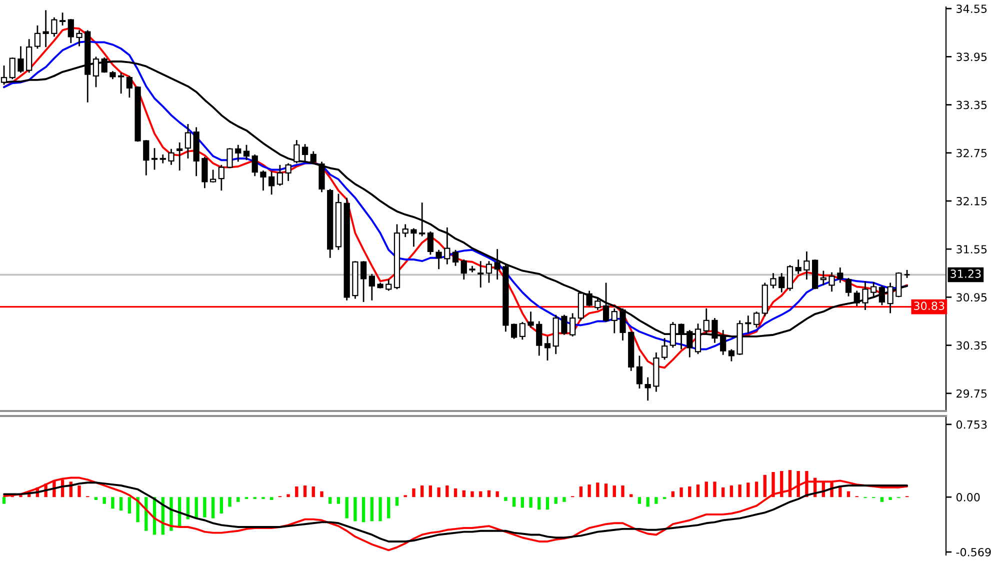  What do you see at coordinates (971, 153) in the screenshot?
I see `y-tick-label: 32.75` at bounding box center [971, 153].